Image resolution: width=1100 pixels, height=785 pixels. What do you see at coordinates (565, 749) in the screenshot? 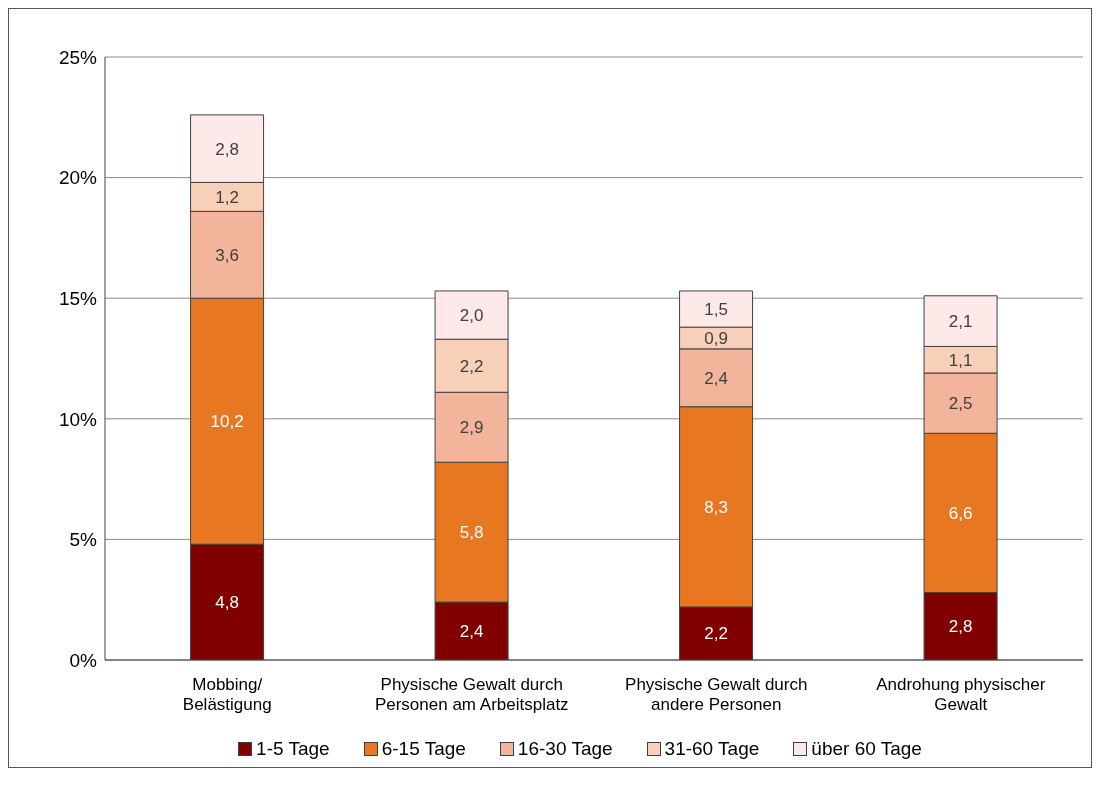
I see `legend-label: 16-30 Tage` at bounding box center [565, 749].